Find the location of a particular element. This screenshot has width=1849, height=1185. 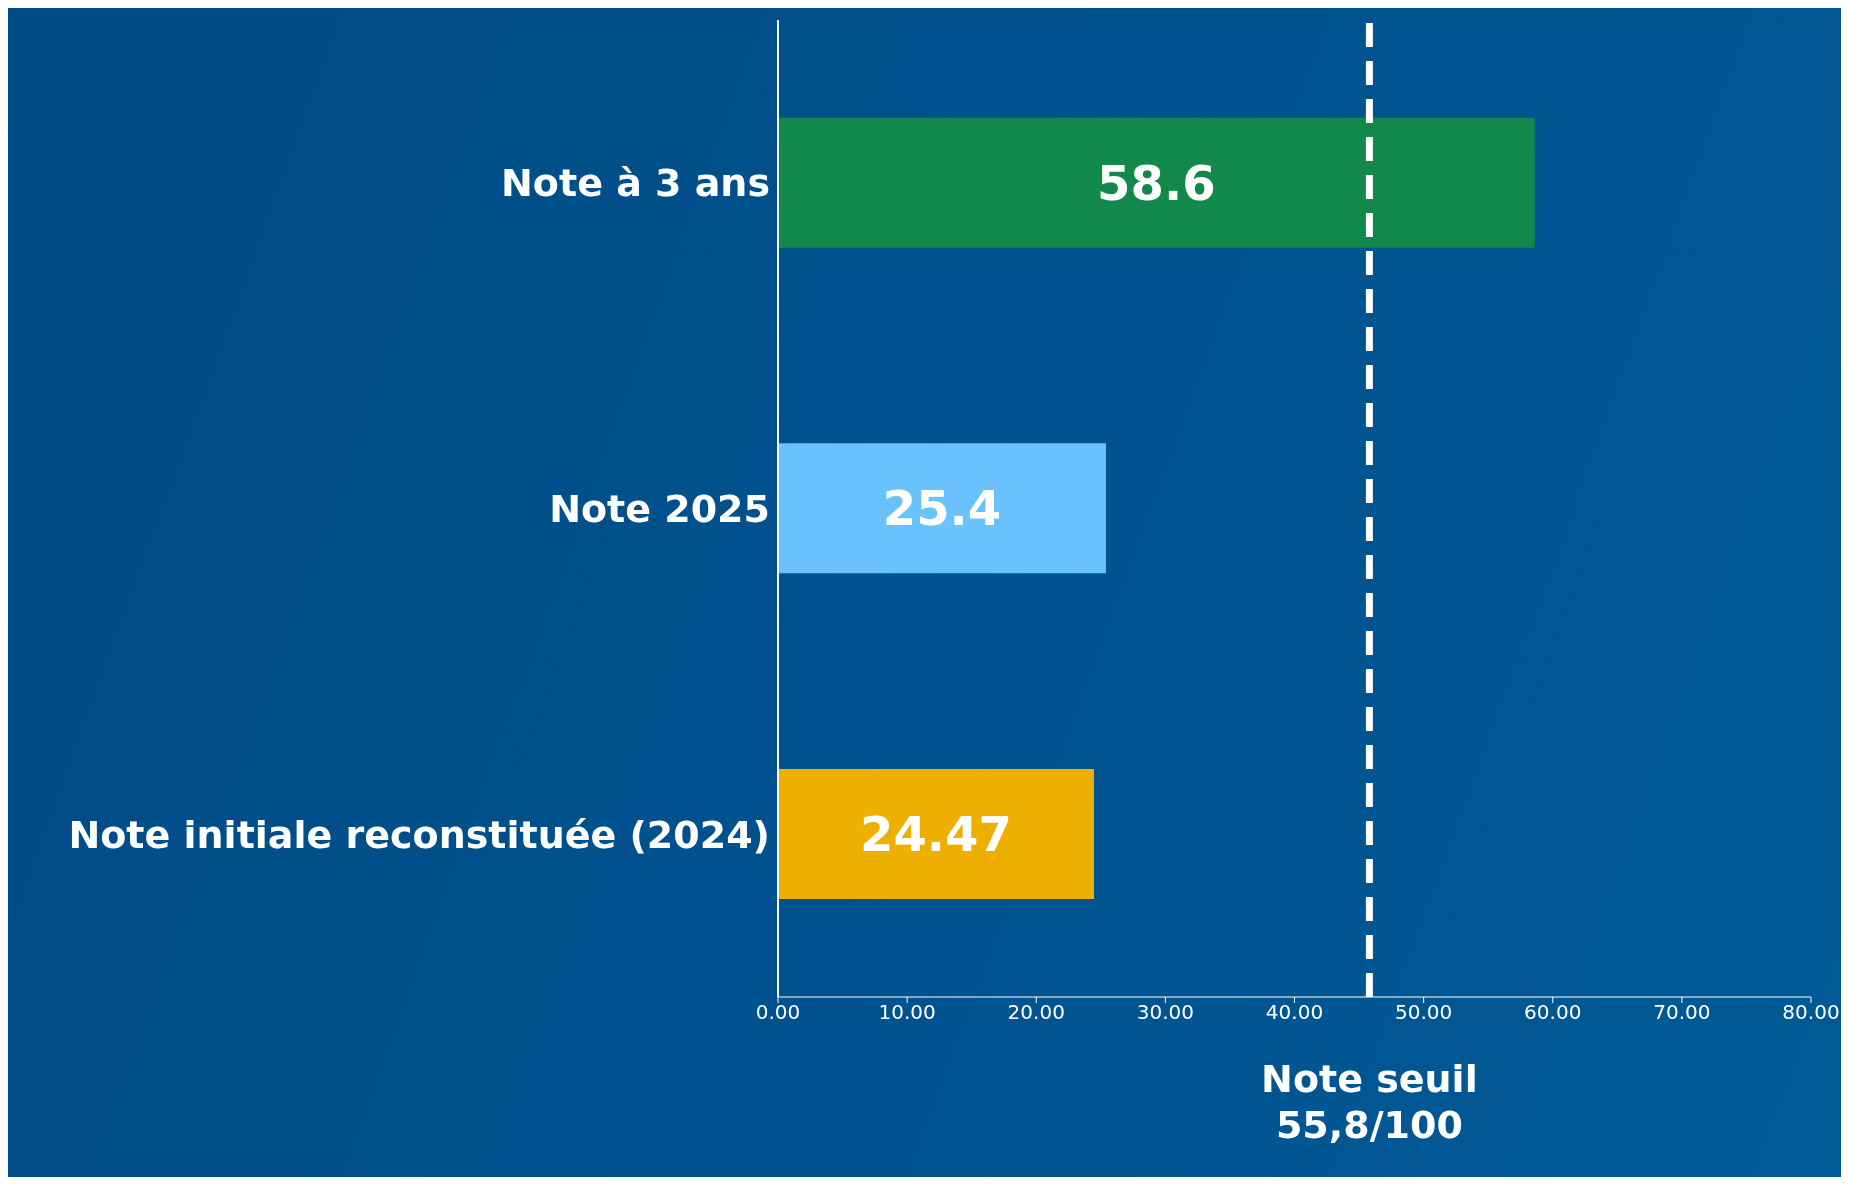

data-label: 25.4 is located at coordinates (942, 508).